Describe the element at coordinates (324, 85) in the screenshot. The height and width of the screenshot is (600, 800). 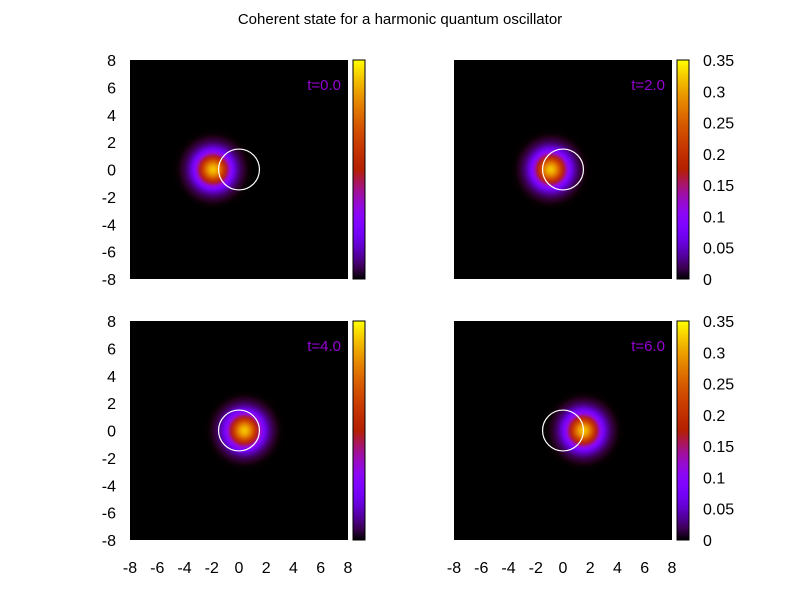
I see `time-annotation: t=0.0` at that location.